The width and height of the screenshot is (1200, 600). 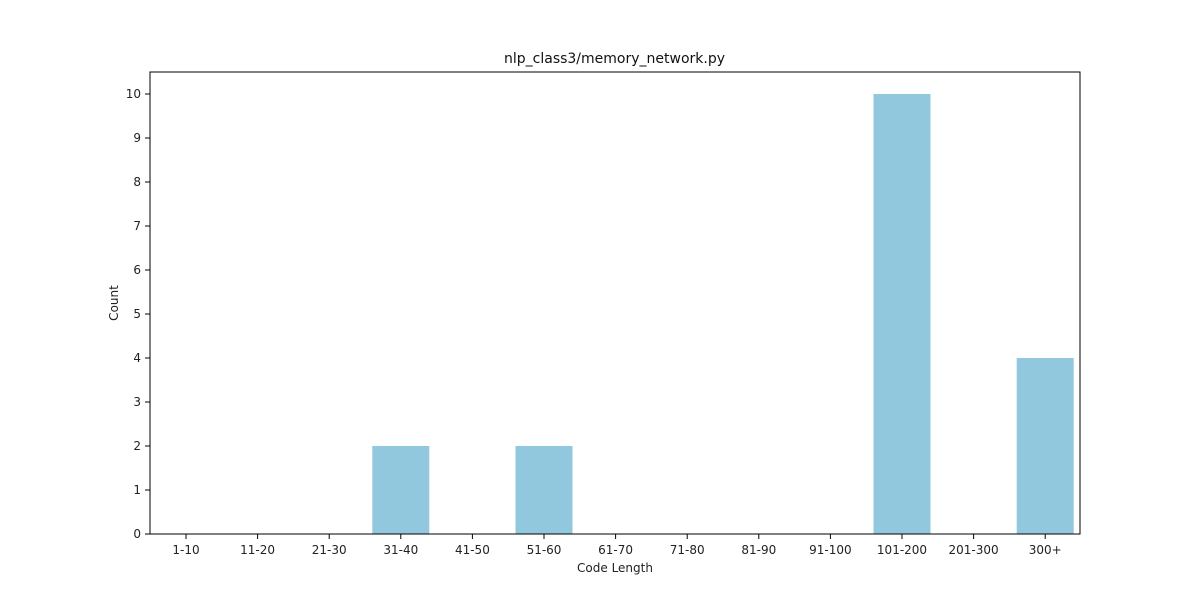 I want to click on x-tick-label: 201-300, so click(x=974, y=550).